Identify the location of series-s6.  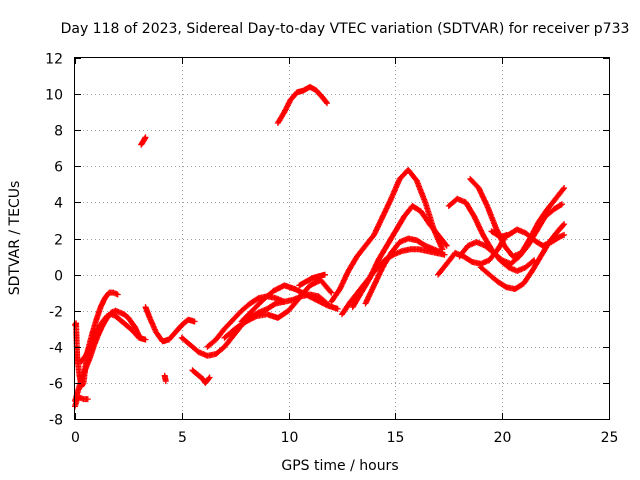
(170, 324).